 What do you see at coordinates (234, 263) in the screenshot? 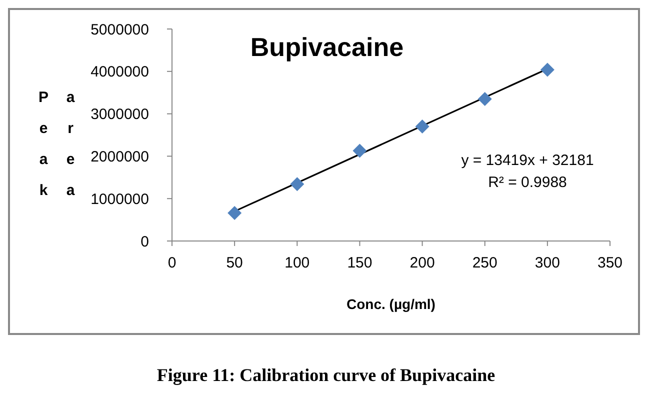
I see `x-tick-label: 50` at bounding box center [234, 263].